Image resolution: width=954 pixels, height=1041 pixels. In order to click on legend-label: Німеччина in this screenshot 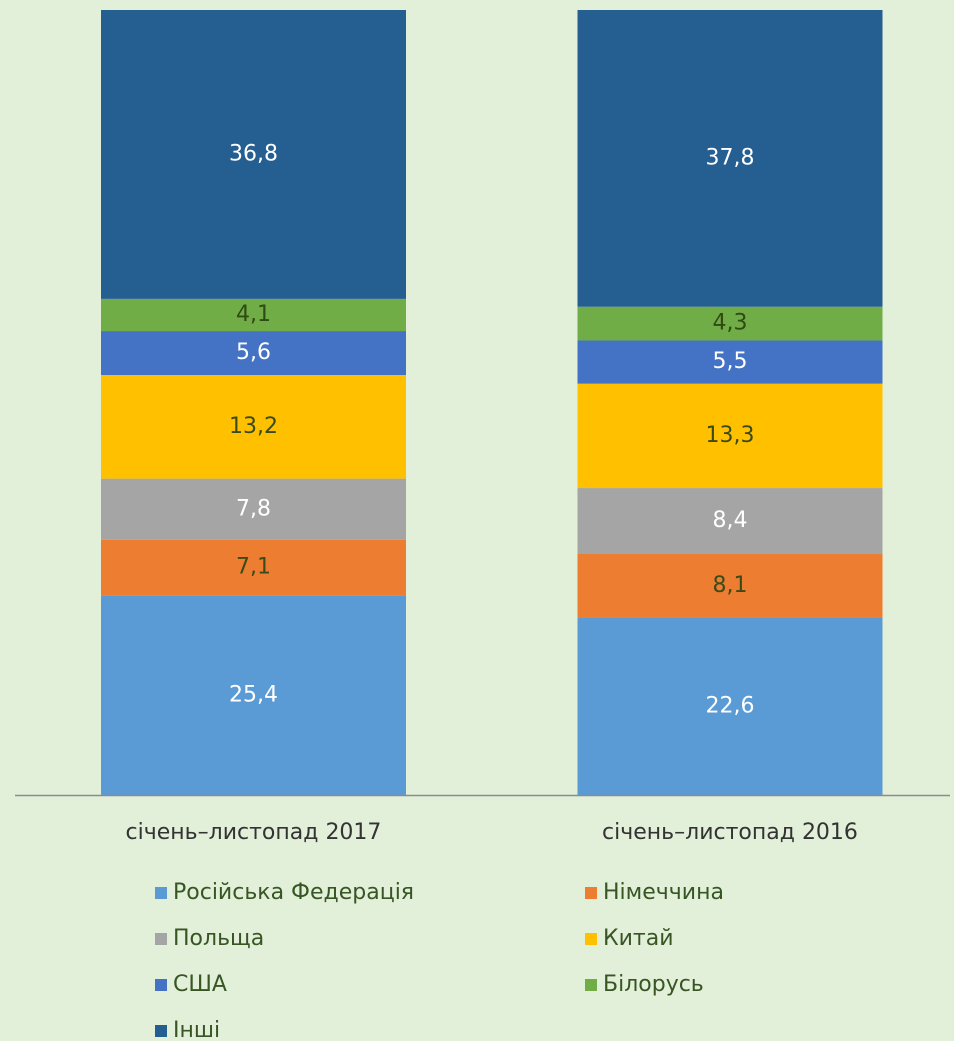, I will do `click(663, 892)`.